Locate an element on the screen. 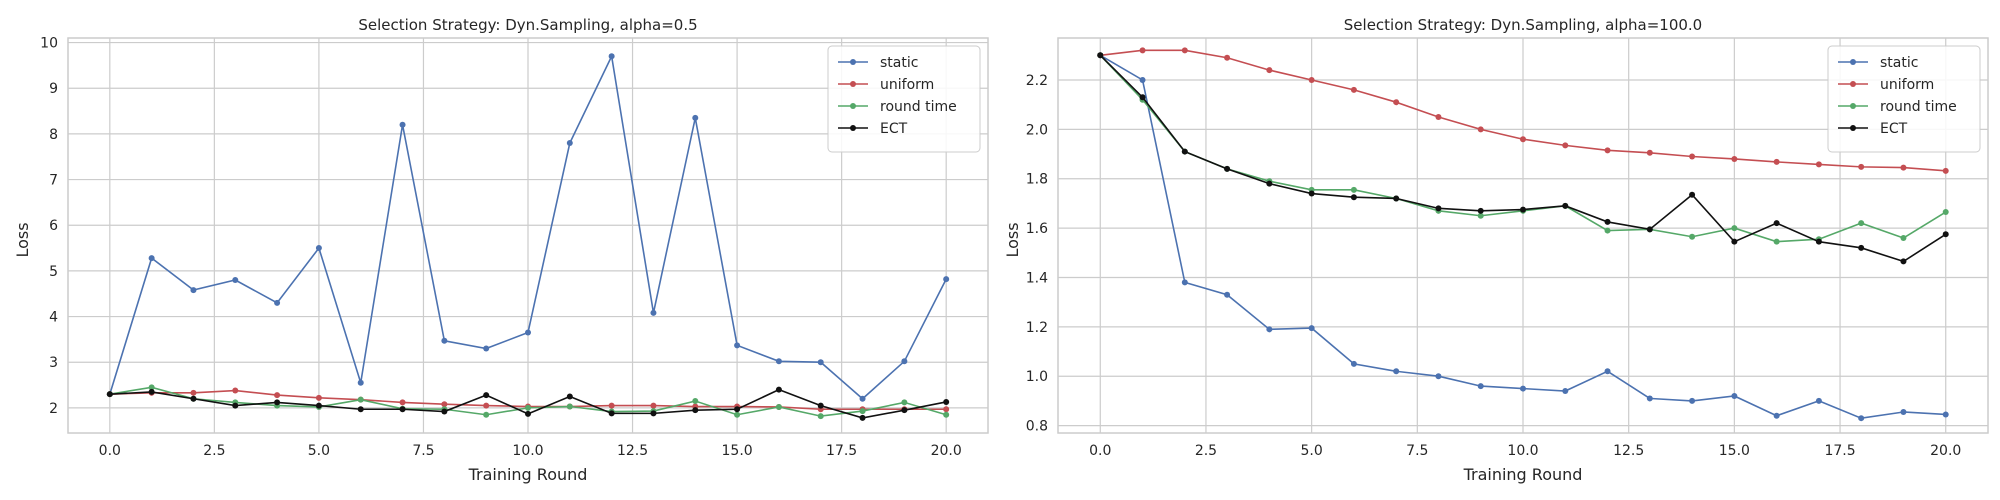 The height and width of the screenshot is (500, 2000). x-tick-label: 12.5 is located at coordinates (1628, 451).